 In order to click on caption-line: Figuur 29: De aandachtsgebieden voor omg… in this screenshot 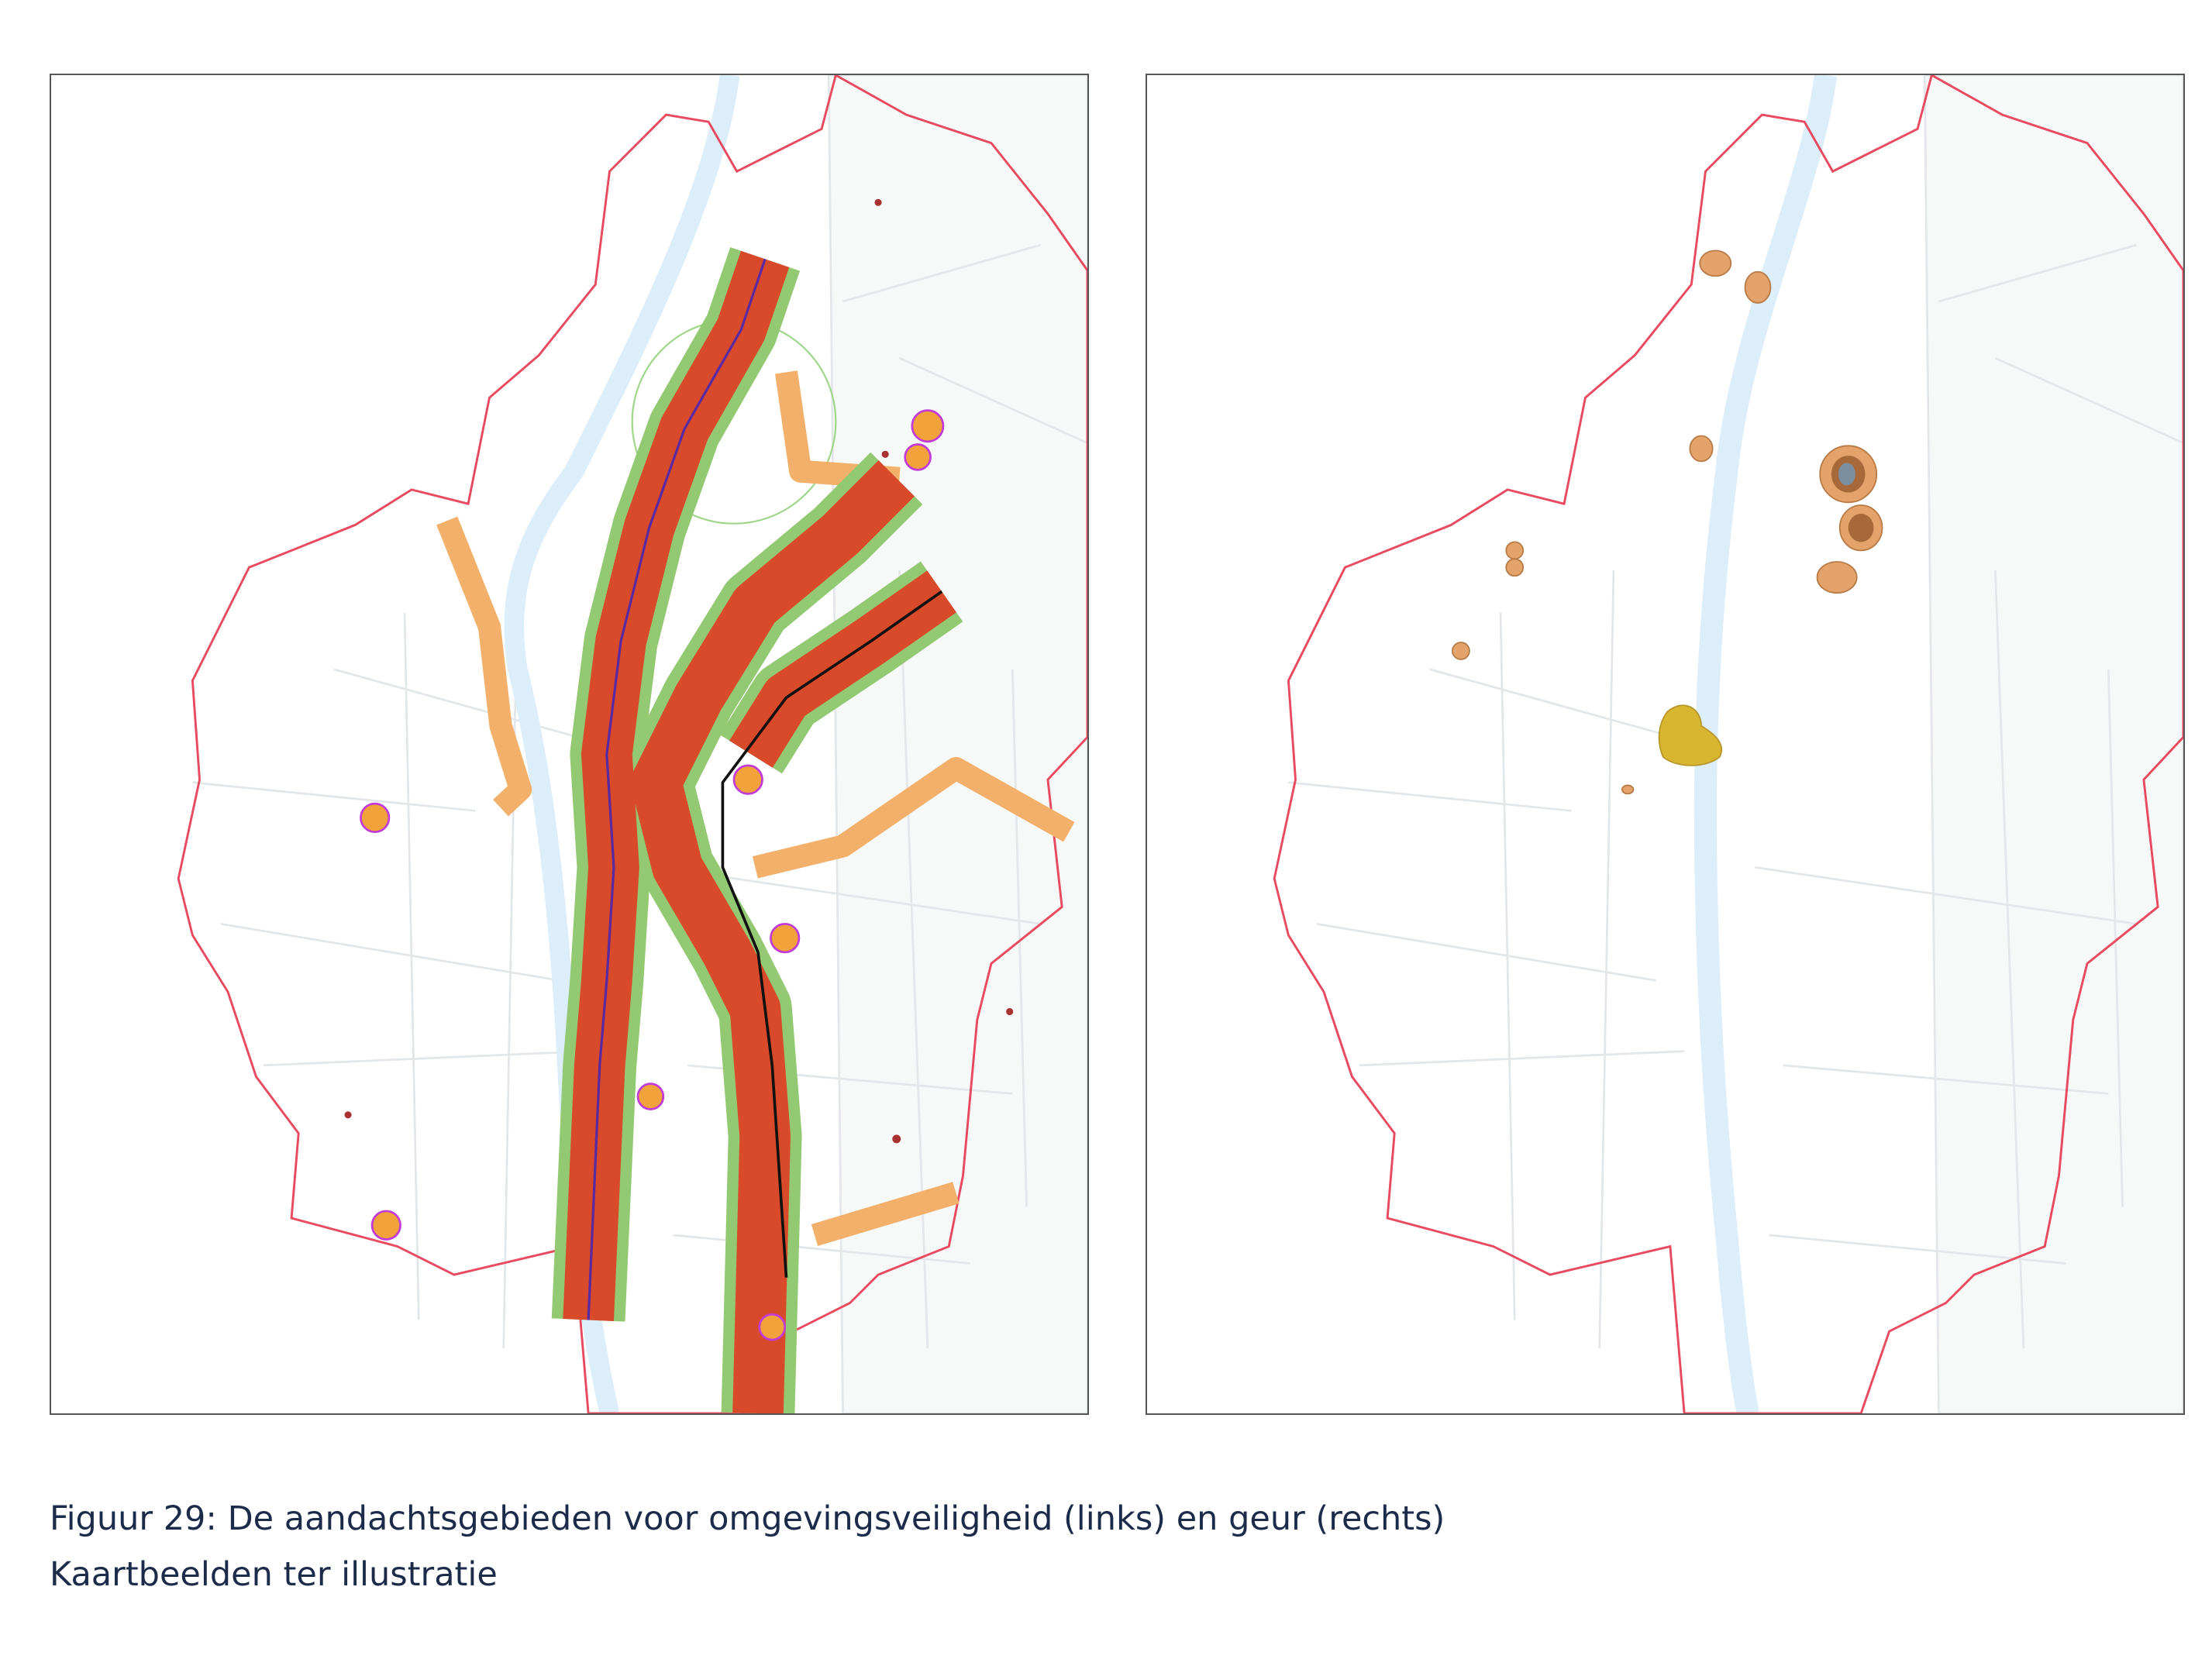, I will do `click(748, 1518)`.